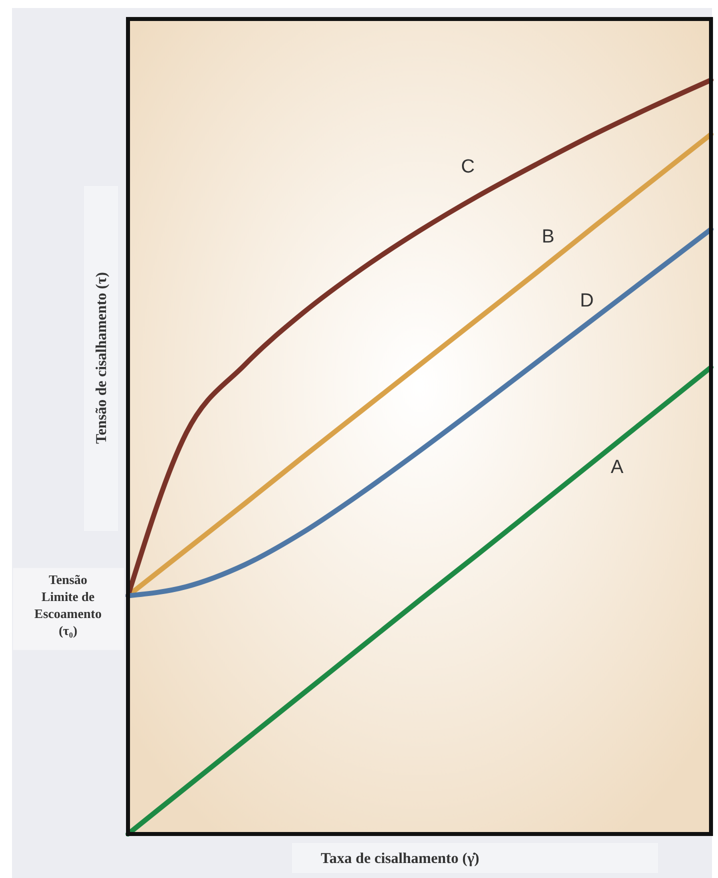  What do you see at coordinates (617, 467) in the screenshot?
I see `series-label: A` at bounding box center [617, 467].